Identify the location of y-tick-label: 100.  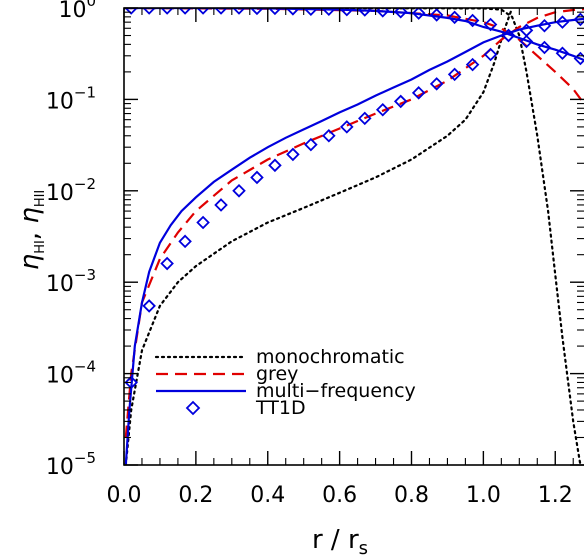
(77, 11).